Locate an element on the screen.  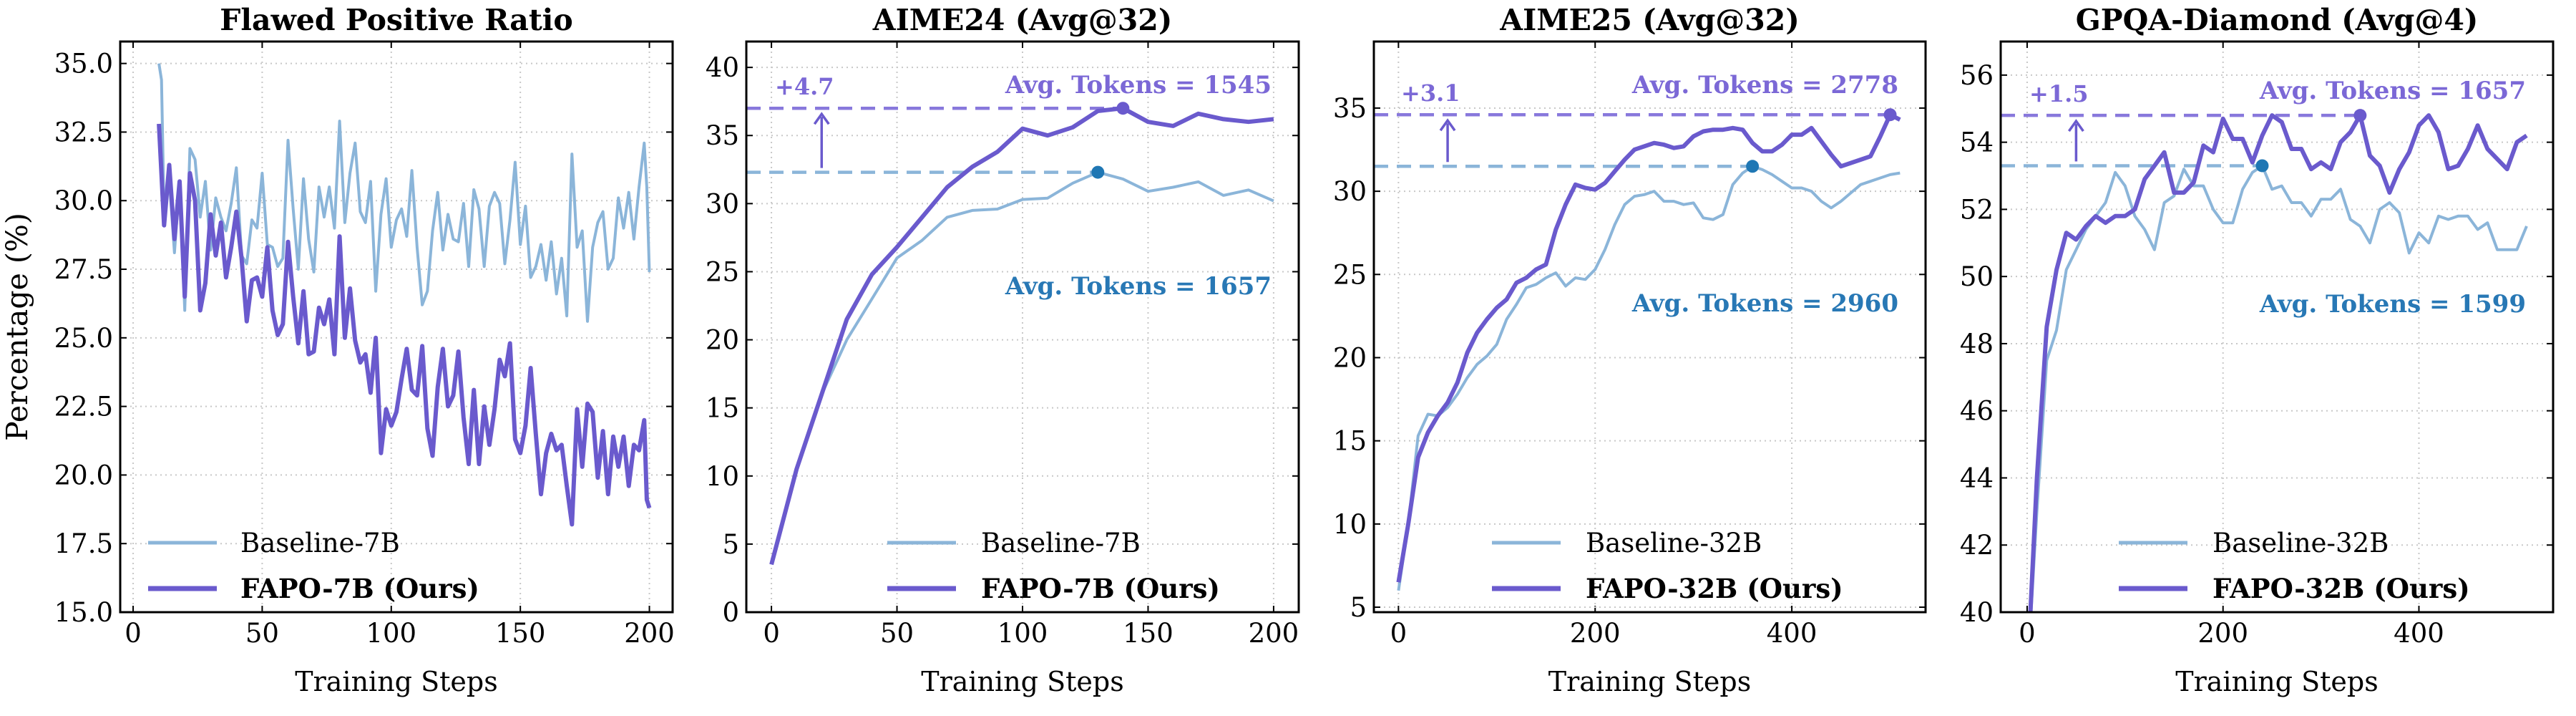
fapo-avg-tokens-label: Avg. Tokens = 1545 is located at coordinates (1138, 85).